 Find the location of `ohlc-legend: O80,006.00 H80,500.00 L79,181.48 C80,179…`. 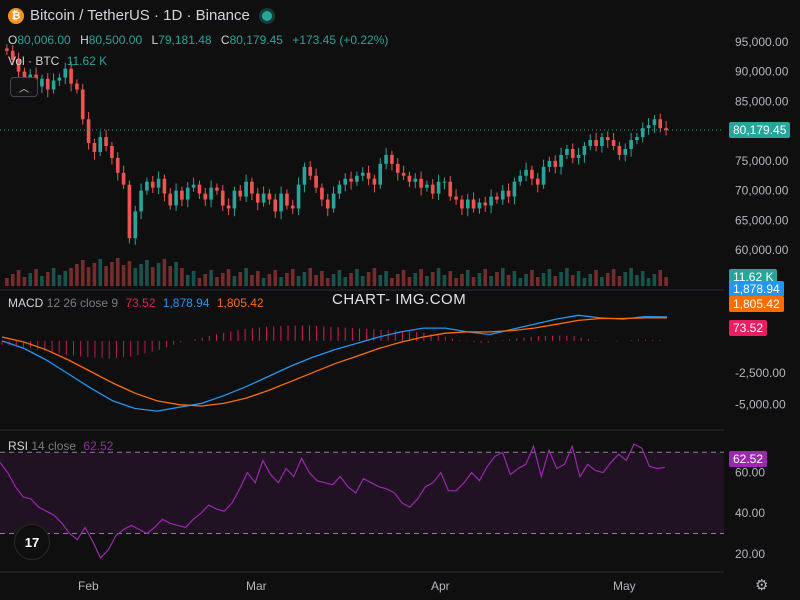

ohlc-legend: O80,006.00 H80,500.00 L79,181.48 C80,179… is located at coordinates (201, 40).